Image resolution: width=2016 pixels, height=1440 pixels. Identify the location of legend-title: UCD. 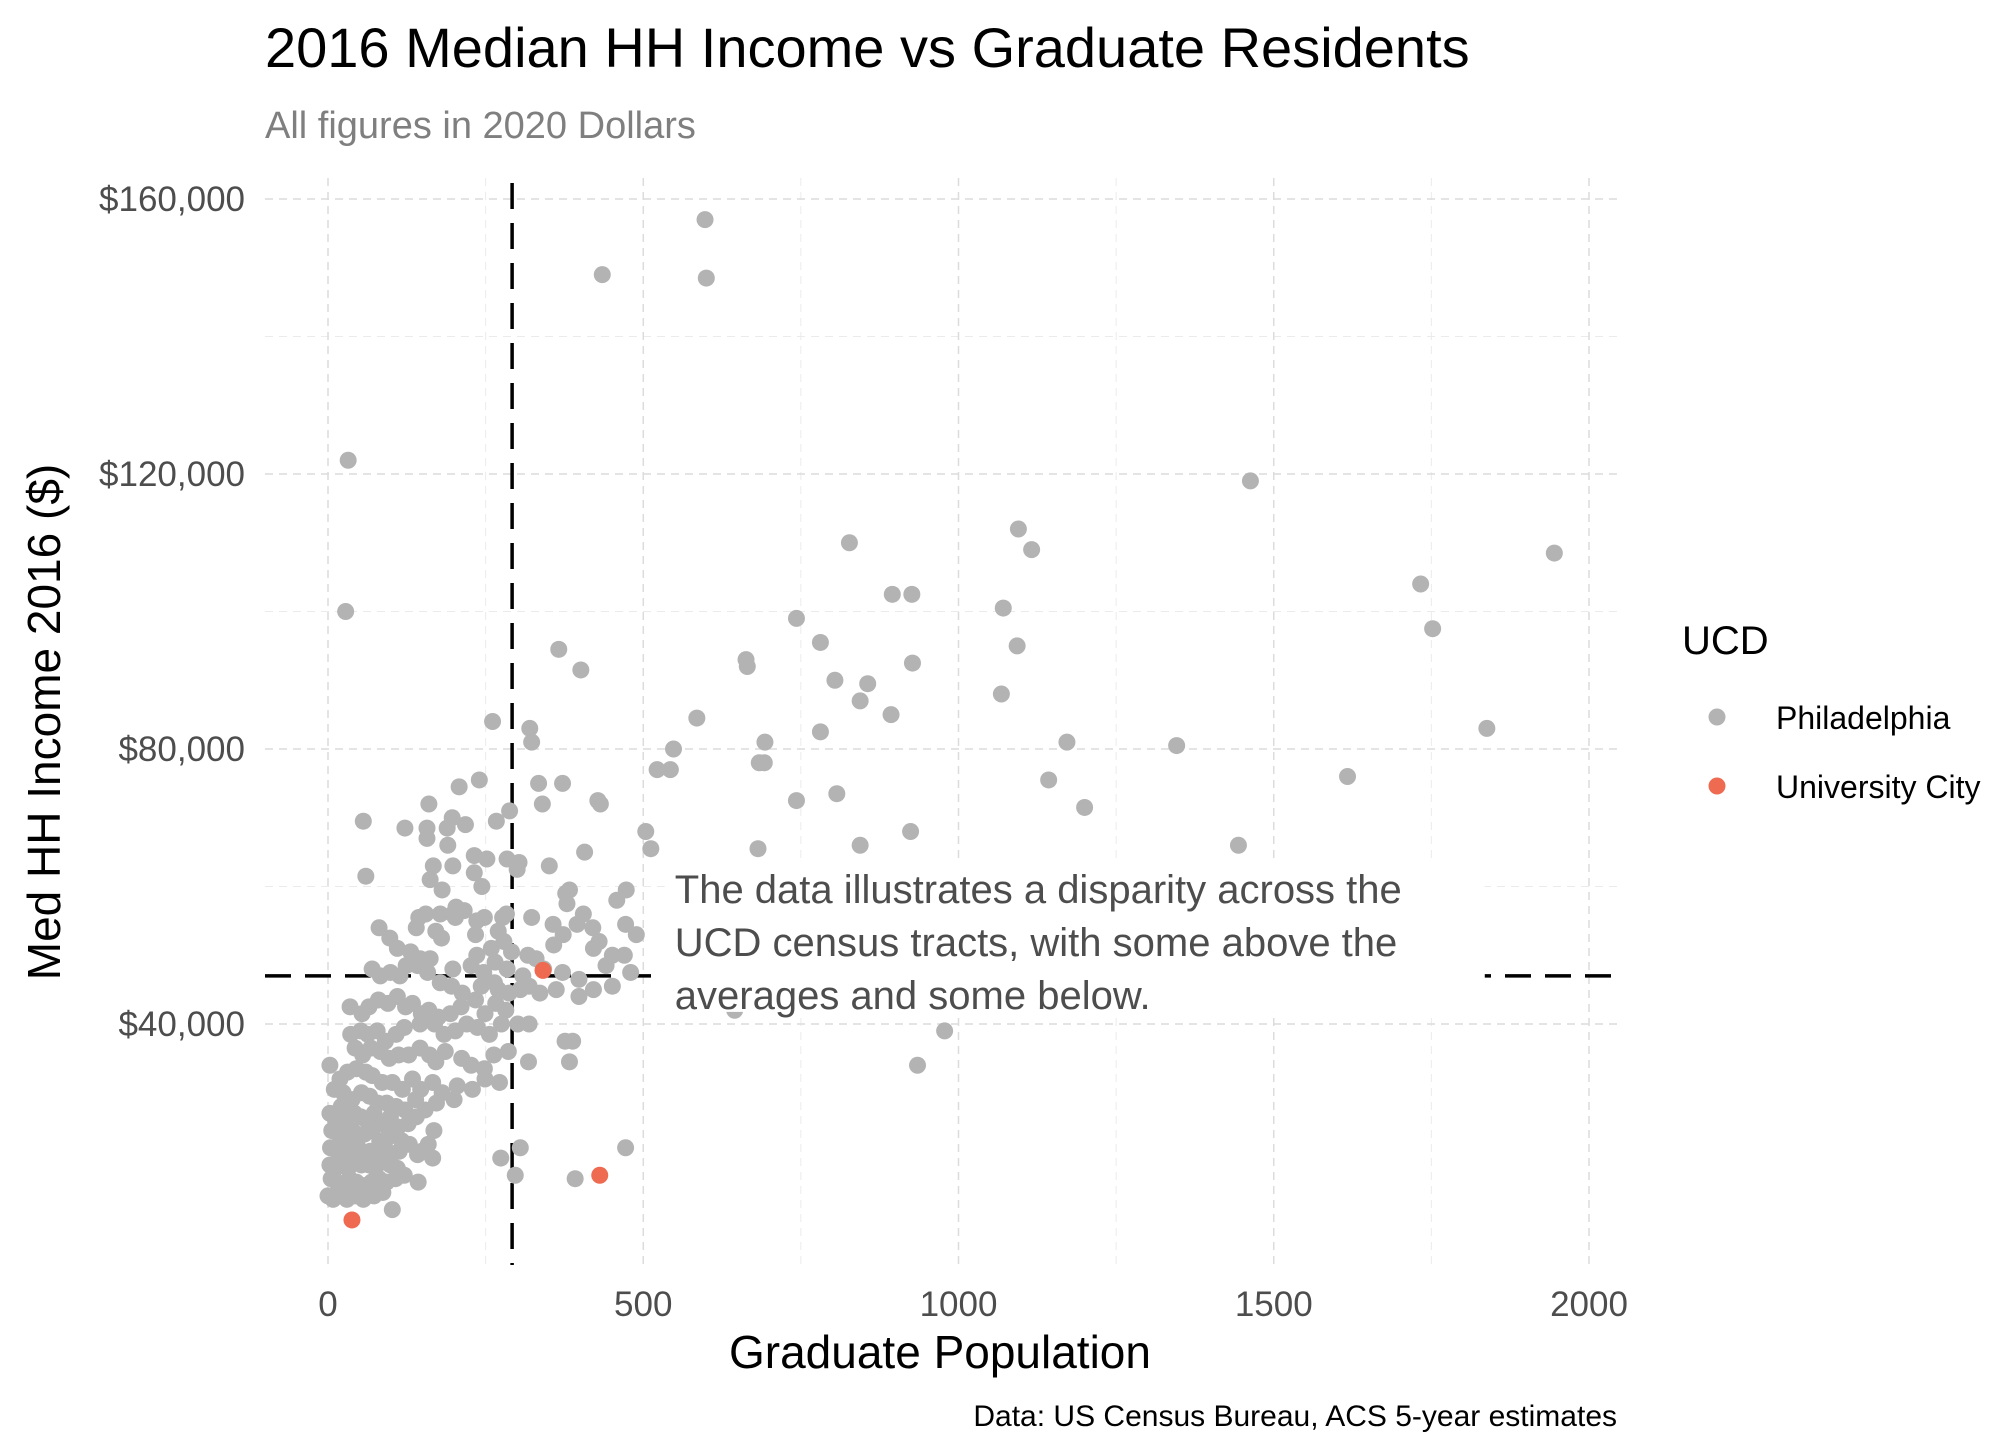
(1725, 641).